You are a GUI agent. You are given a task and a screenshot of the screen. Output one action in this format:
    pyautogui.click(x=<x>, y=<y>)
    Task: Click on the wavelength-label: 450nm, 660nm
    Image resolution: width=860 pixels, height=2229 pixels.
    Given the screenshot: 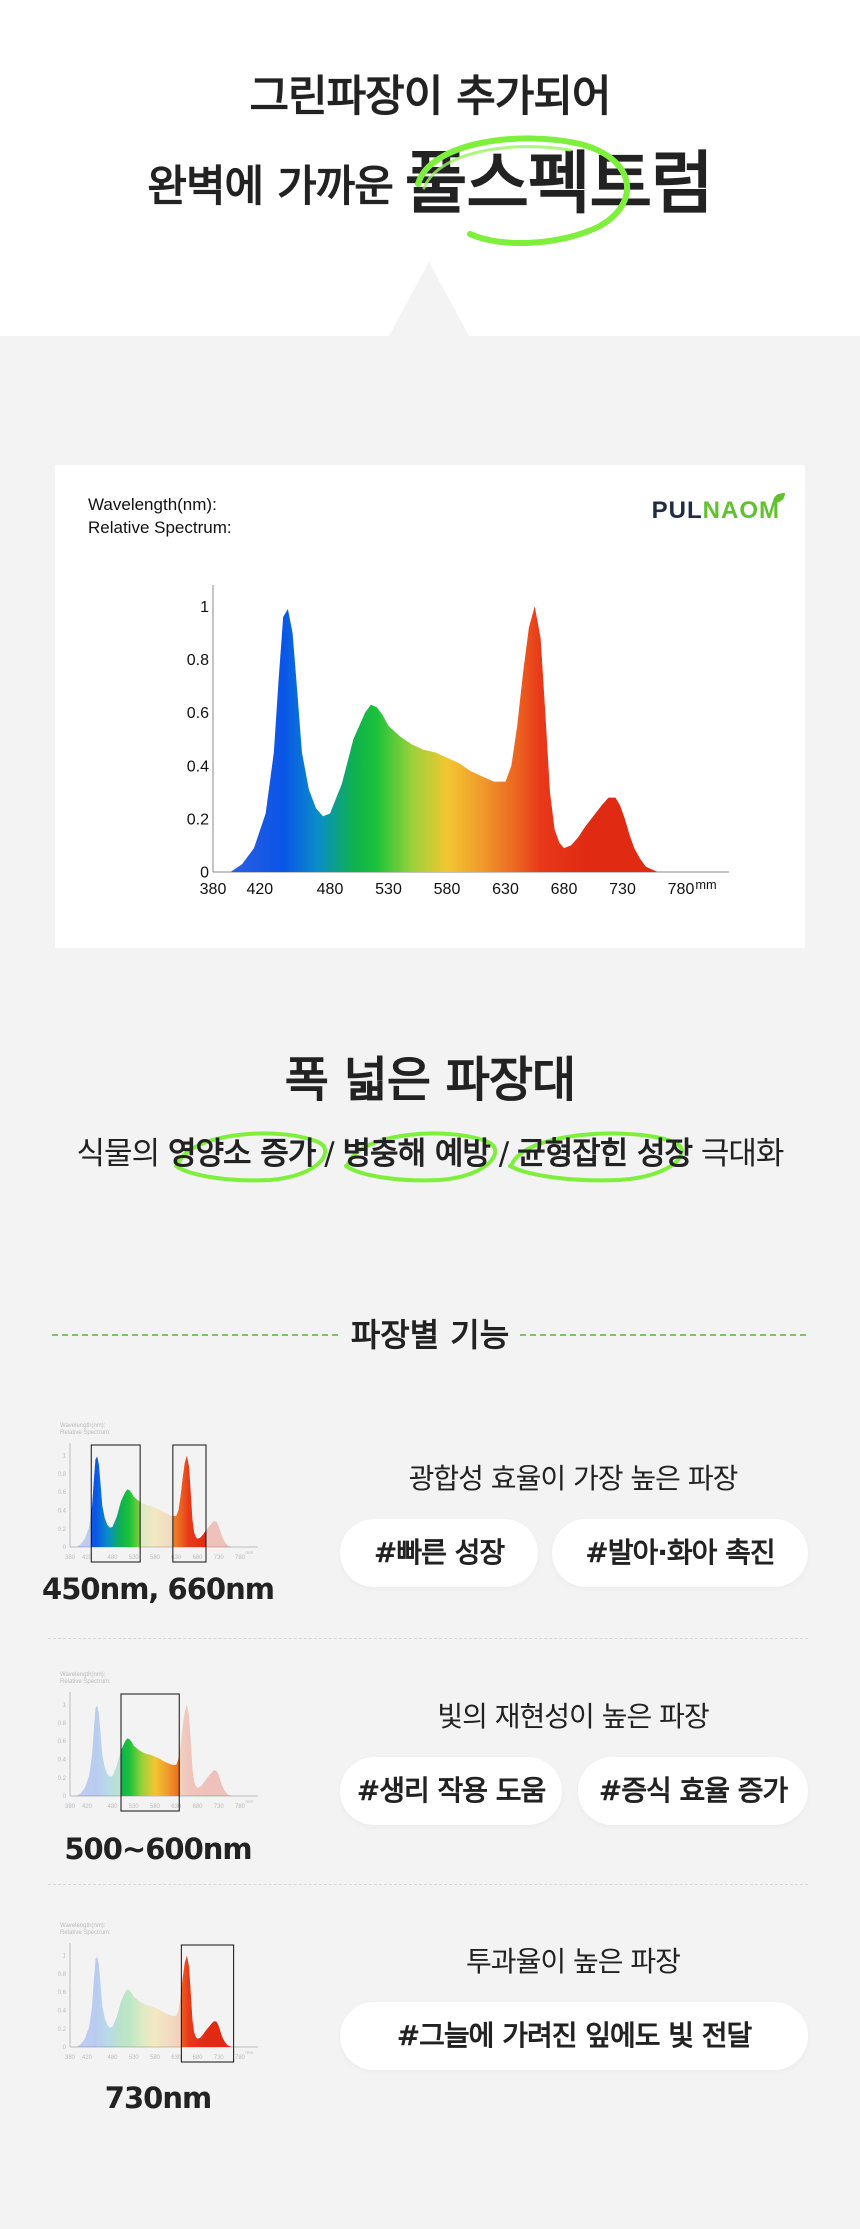 What is the action you would take?
    pyautogui.click(x=158, y=1589)
    